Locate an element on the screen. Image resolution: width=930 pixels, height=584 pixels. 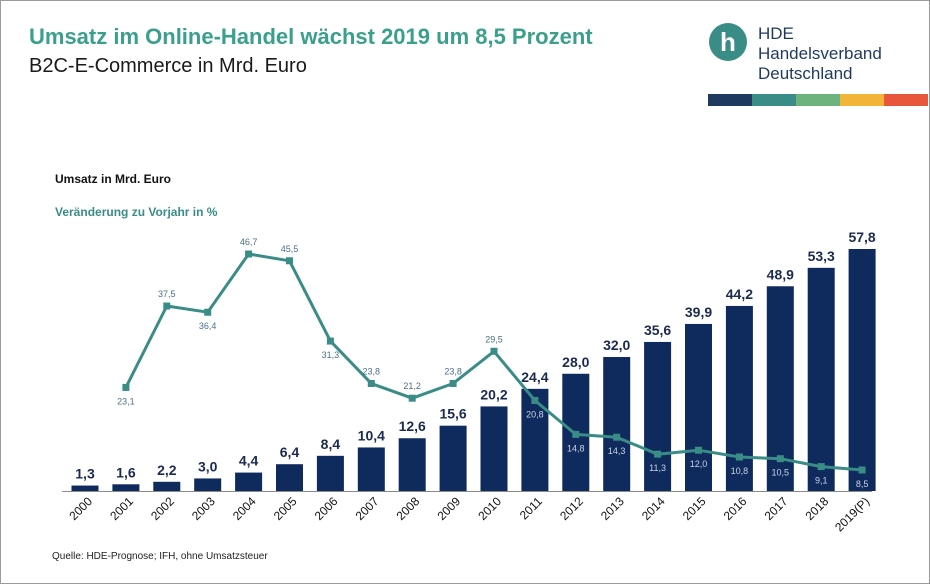
logo-line-1: HDE is located at coordinates (776, 33).